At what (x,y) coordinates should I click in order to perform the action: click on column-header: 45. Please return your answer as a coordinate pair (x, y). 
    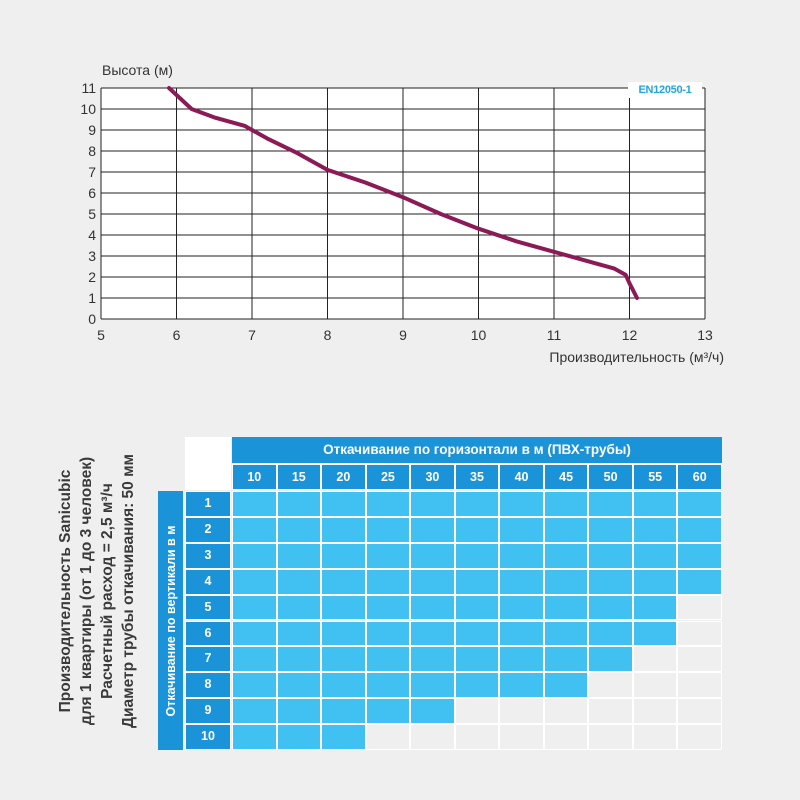
    Looking at the image, I should click on (566, 477).